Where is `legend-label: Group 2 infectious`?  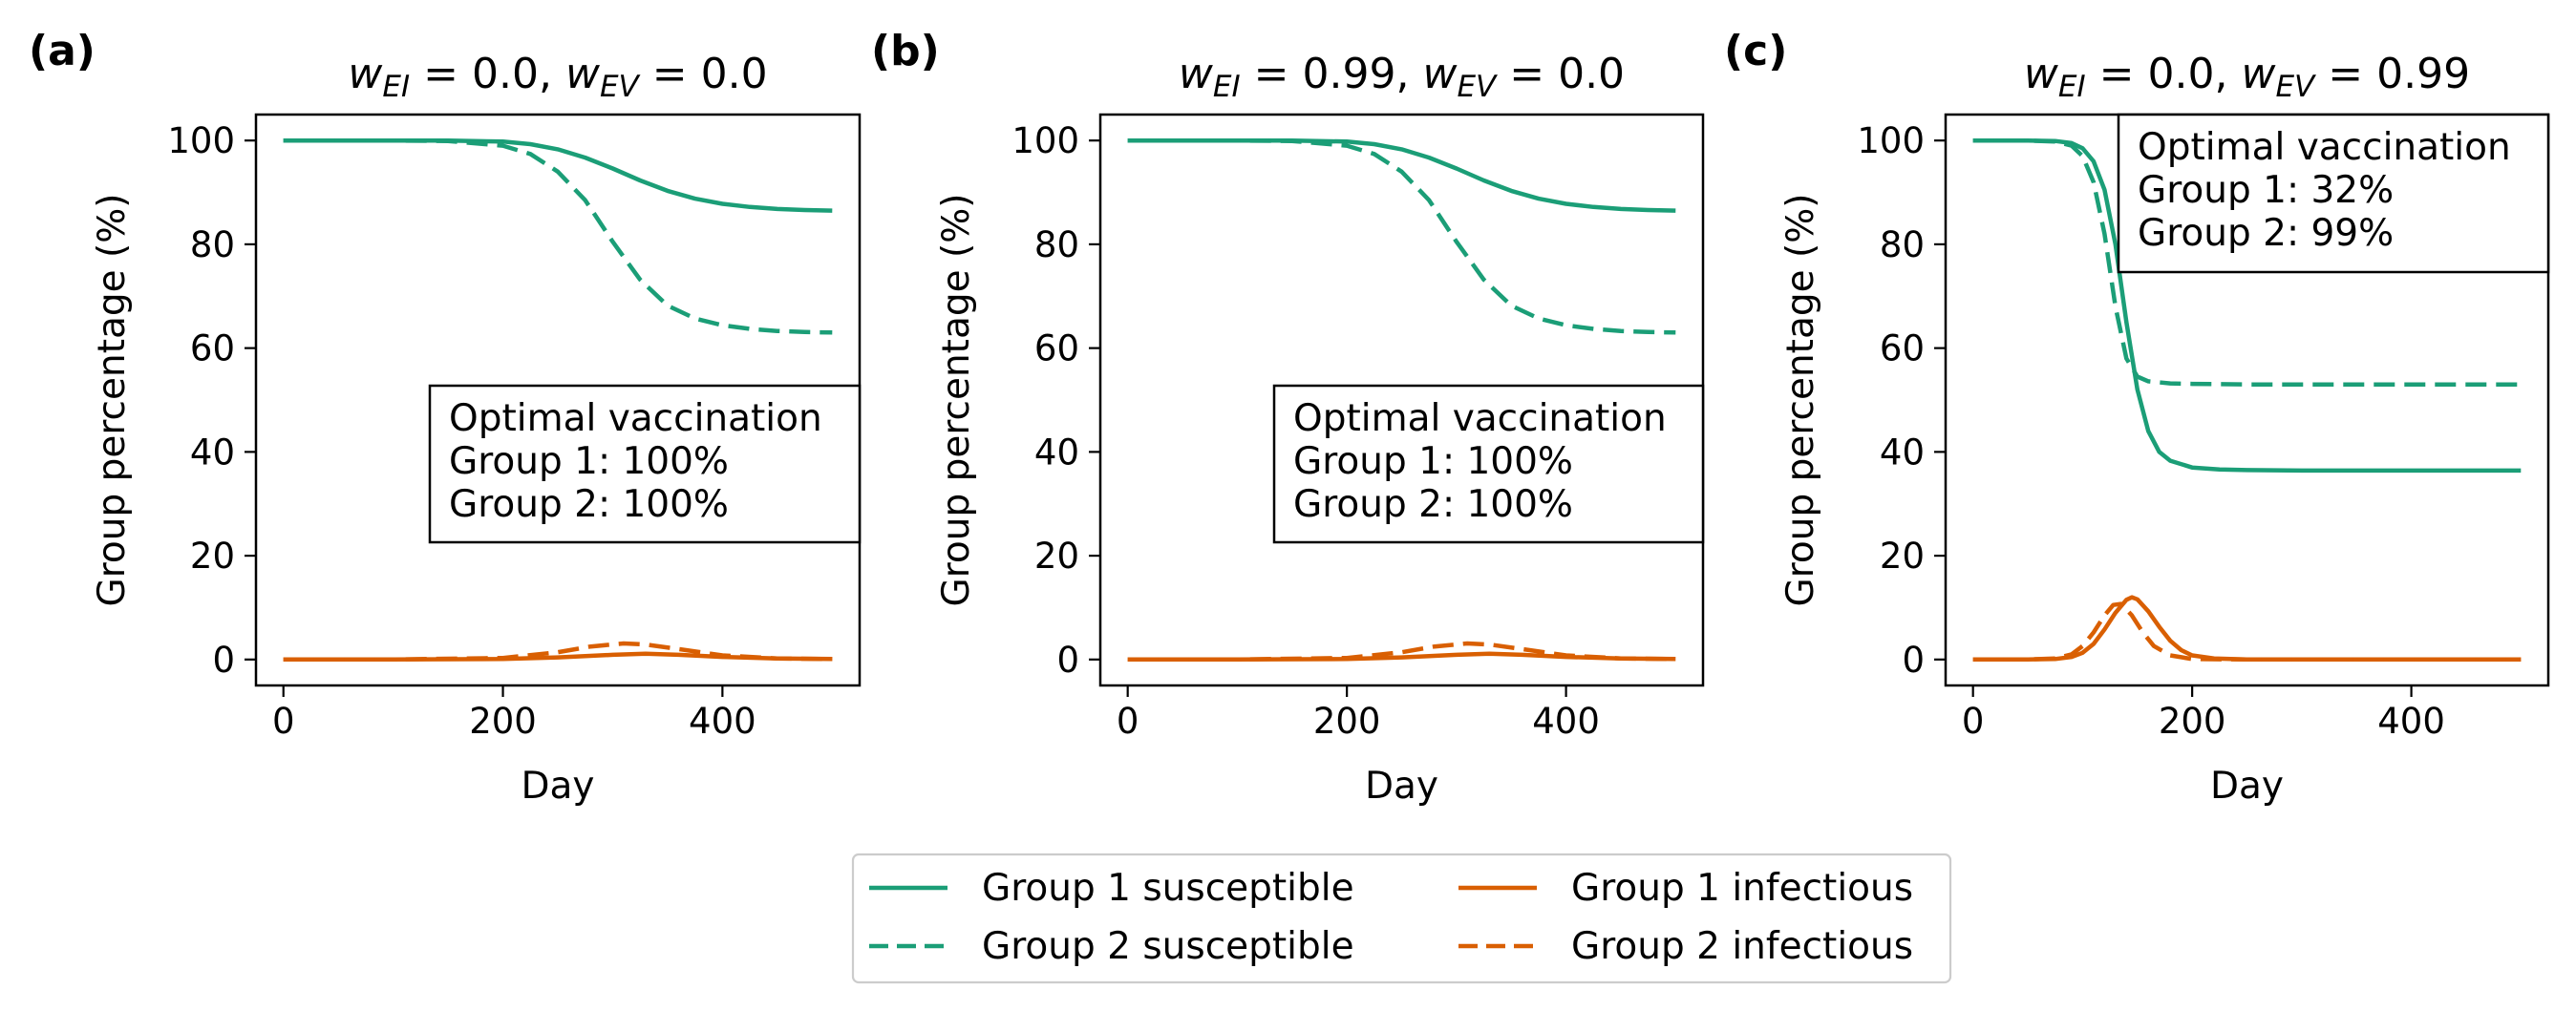
legend-label: Group 2 infectious is located at coordinates (1742, 947).